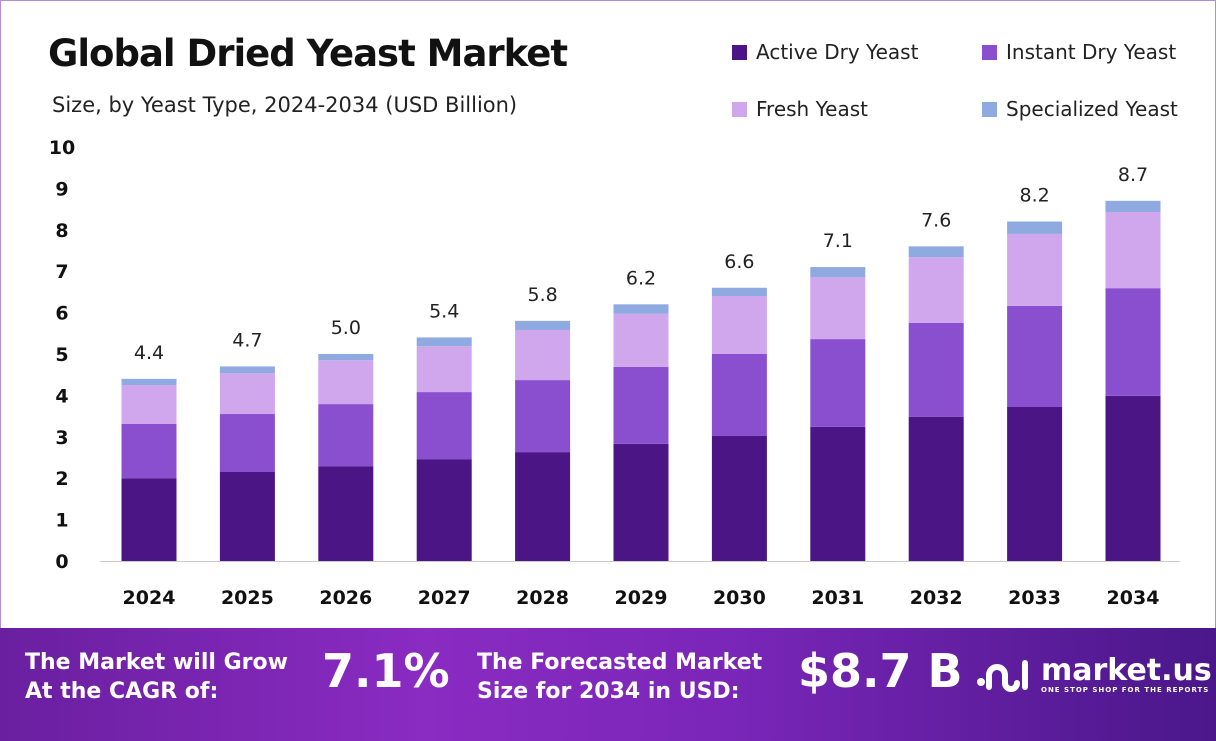 The height and width of the screenshot is (741, 1216). I want to click on x-tick-label: 2033, so click(1034, 598).